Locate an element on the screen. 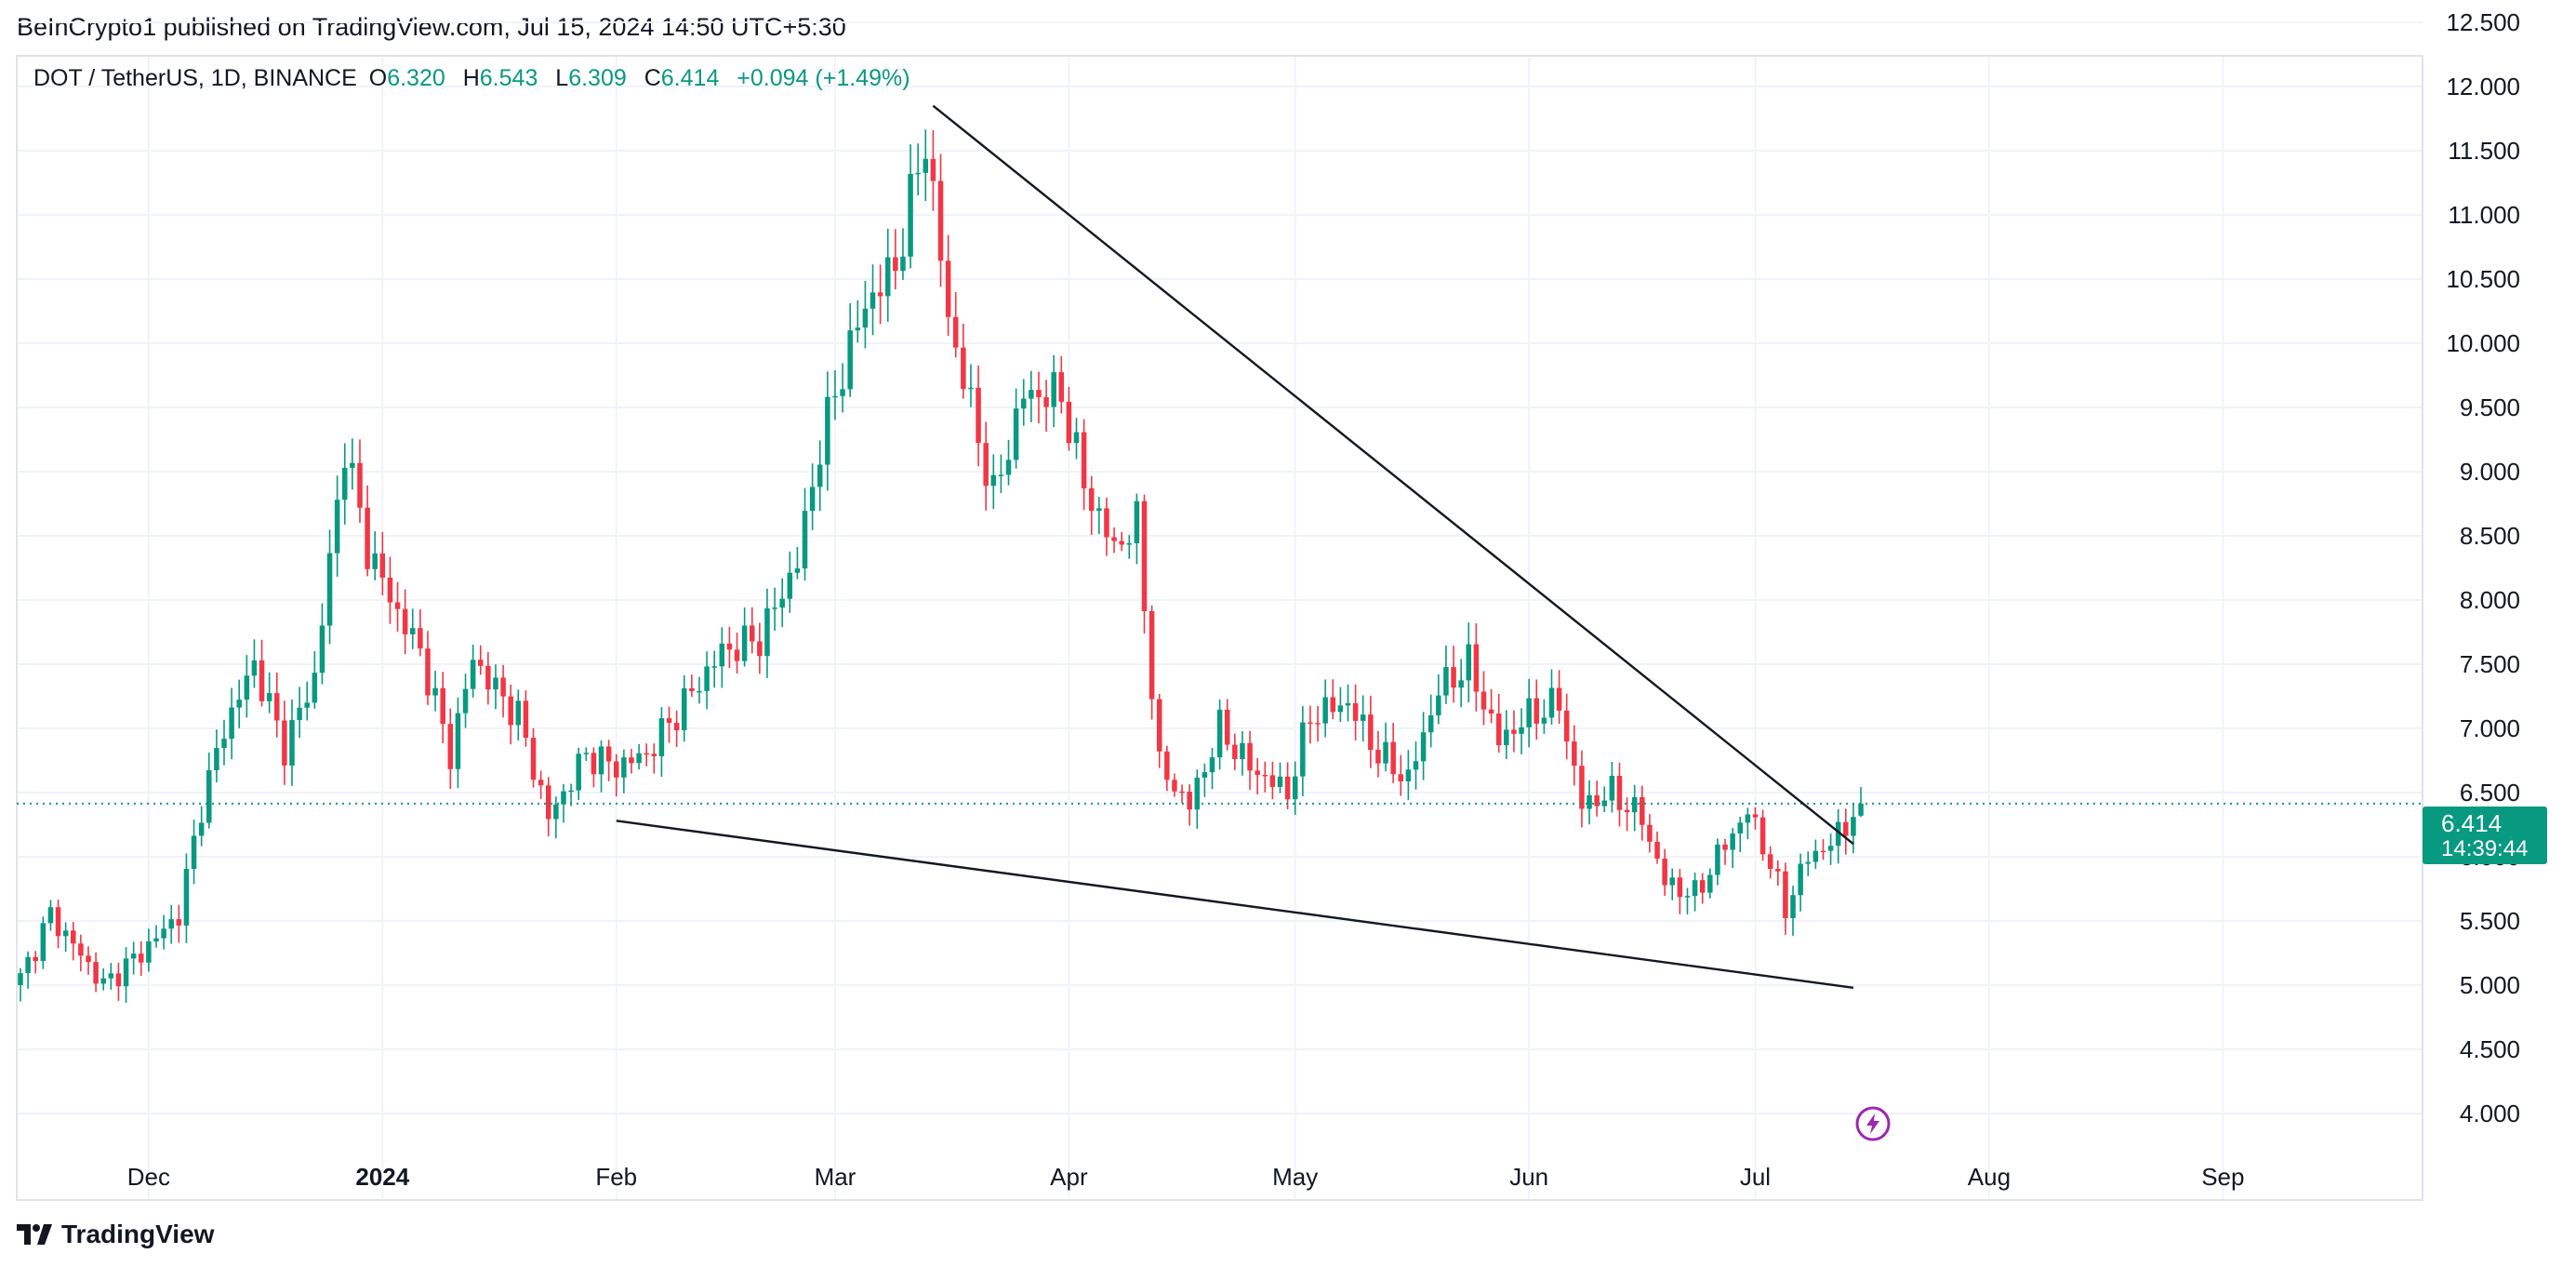 This screenshot has width=2576, height=1267. x-tick-label: Aug is located at coordinates (1989, 1177).